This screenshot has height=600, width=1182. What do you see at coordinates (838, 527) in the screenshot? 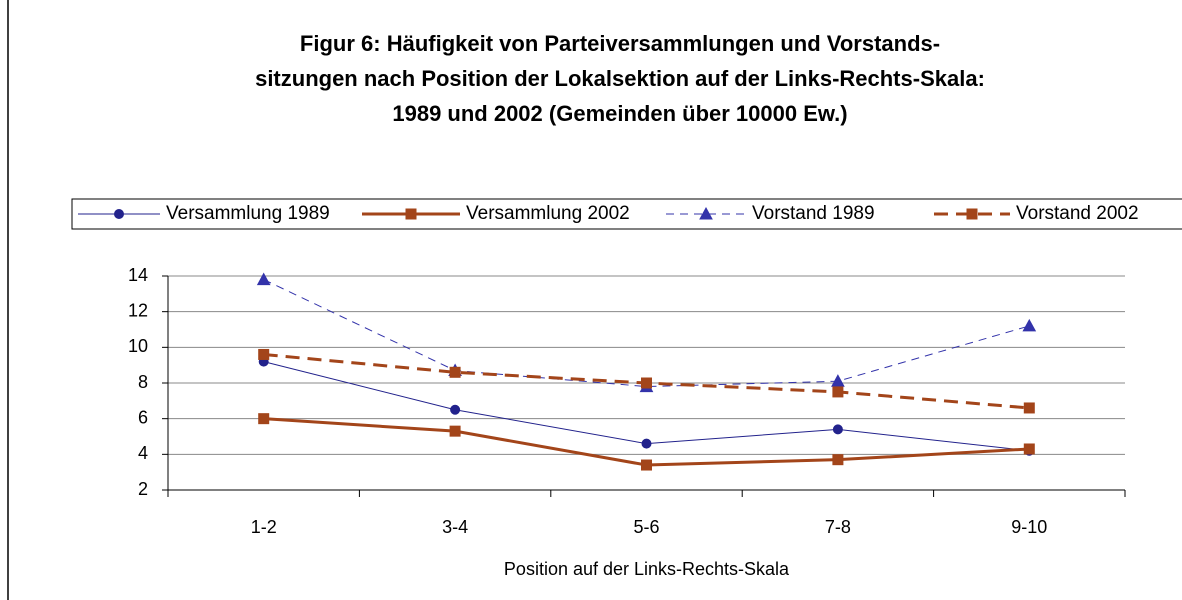
I see `x-tick-label: 7-8` at bounding box center [838, 527].